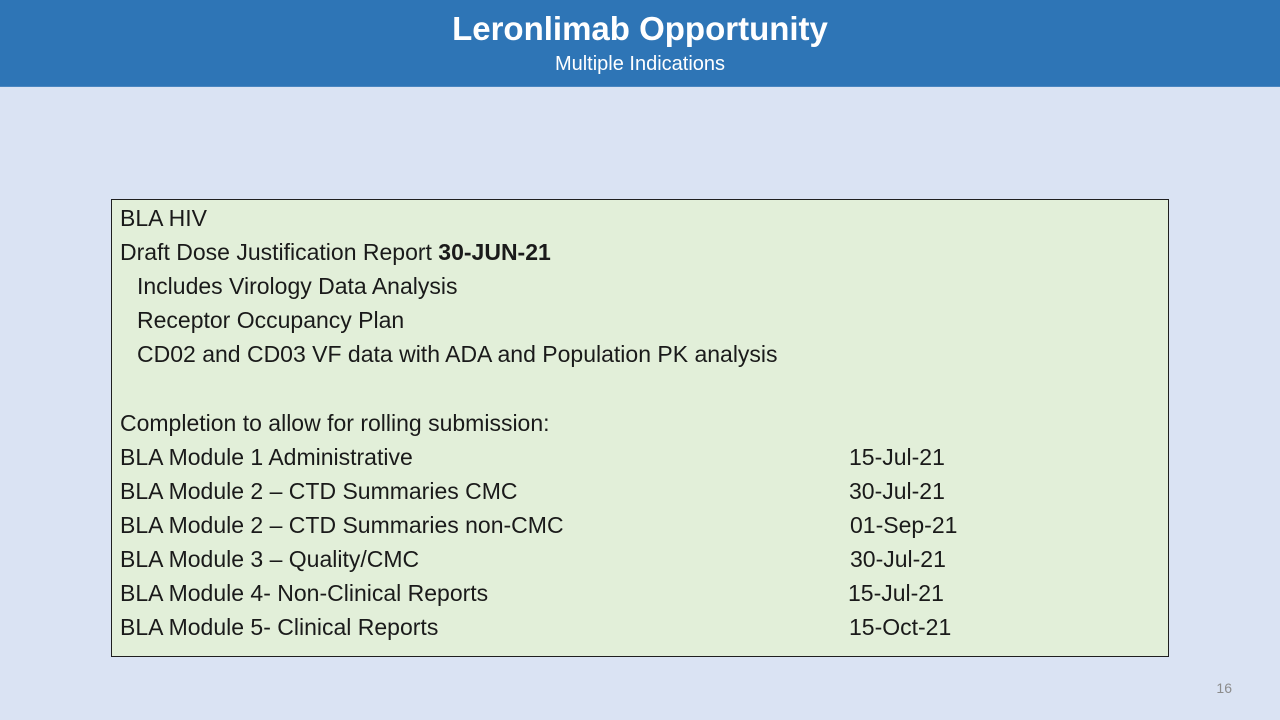 This screenshot has height=720, width=1280. I want to click on module-date: 15-Oct-21, so click(900, 627).